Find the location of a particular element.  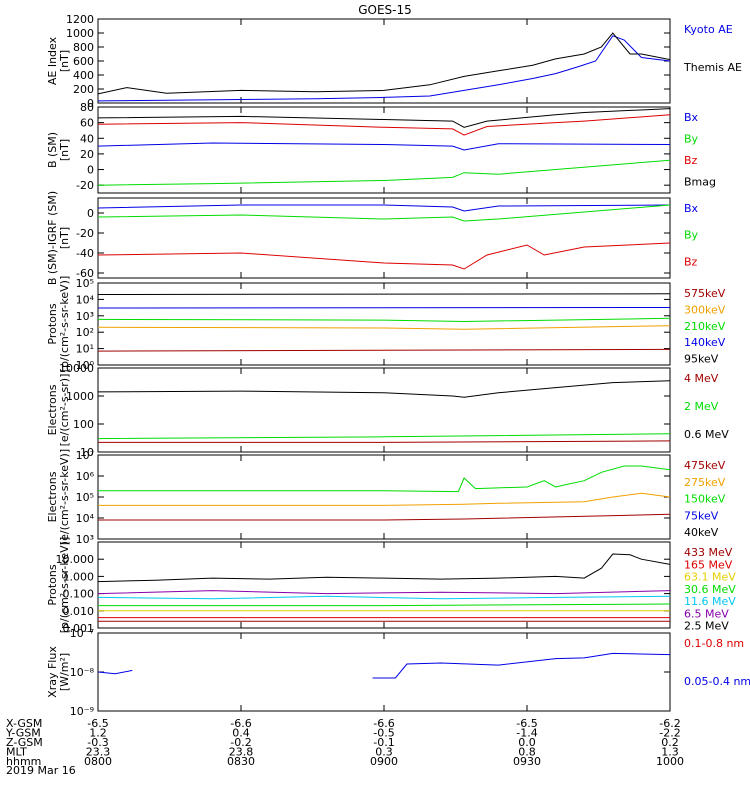

legend-140kev: 140keV is located at coordinates (705, 342).